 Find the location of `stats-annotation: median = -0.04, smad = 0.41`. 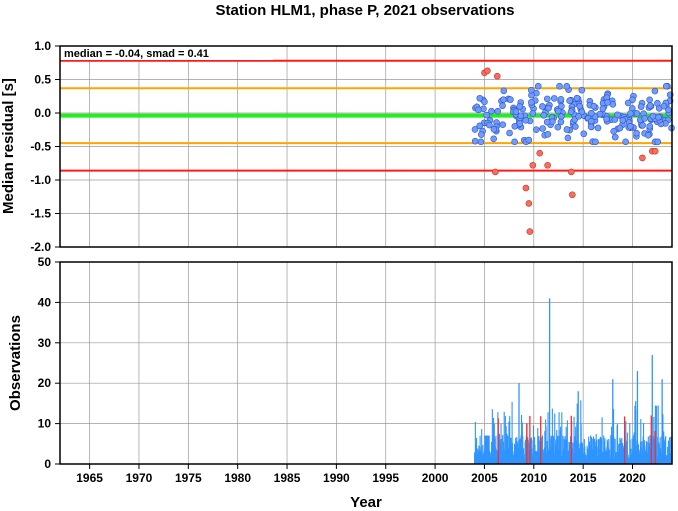

stats-annotation: median = -0.04, smad = 0.41 is located at coordinates (136, 54).